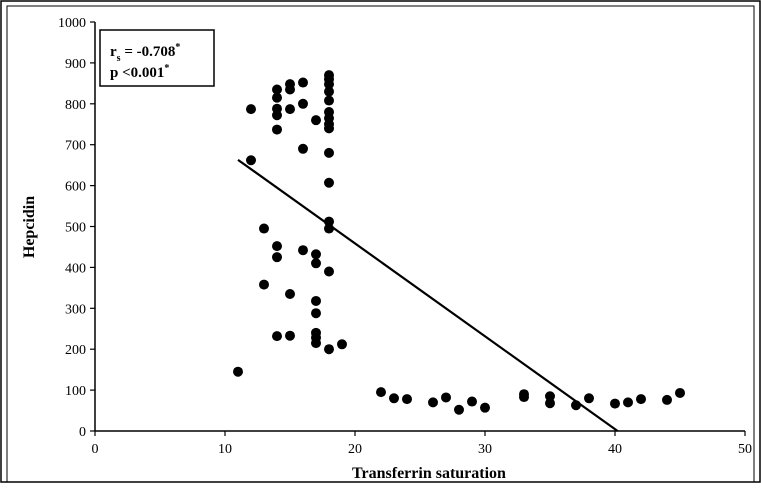  I want to click on y-axis-title: Hepcidin, so click(29, 227).